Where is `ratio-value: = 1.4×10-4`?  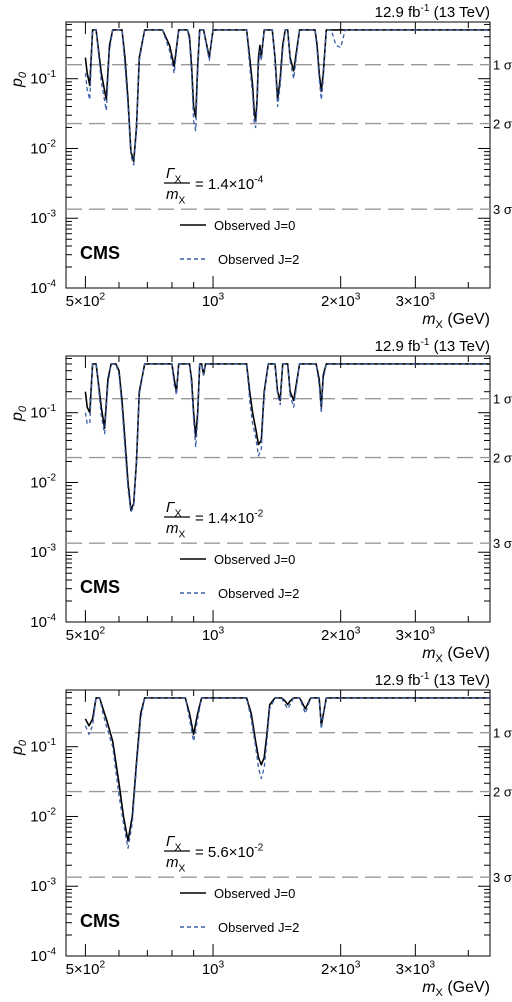
ratio-value: = 1.4×10-4 is located at coordinates (229, 183).